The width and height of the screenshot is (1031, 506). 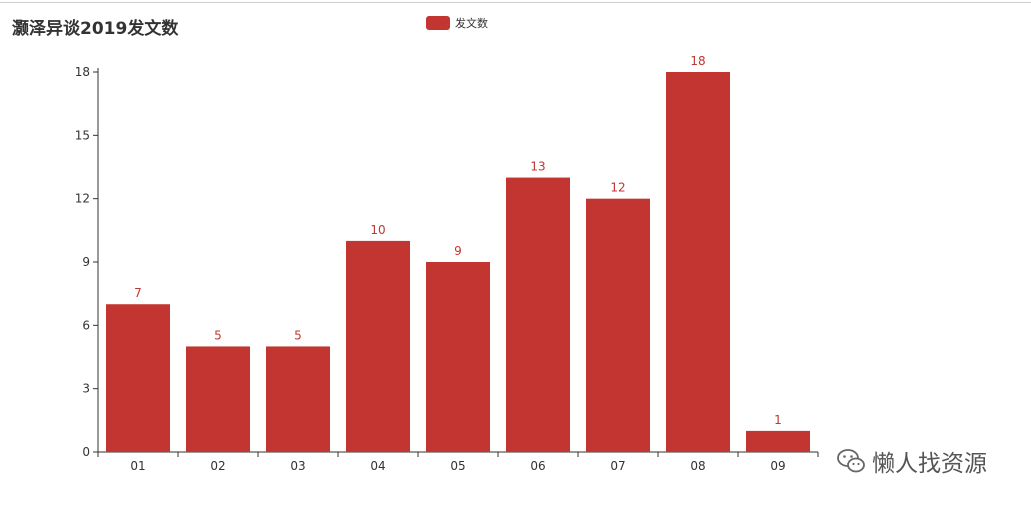 What do you see at coordinates (137, 466) in the screenshot?
I see `x-tick-label: 01` at bounding box center [137, 466].